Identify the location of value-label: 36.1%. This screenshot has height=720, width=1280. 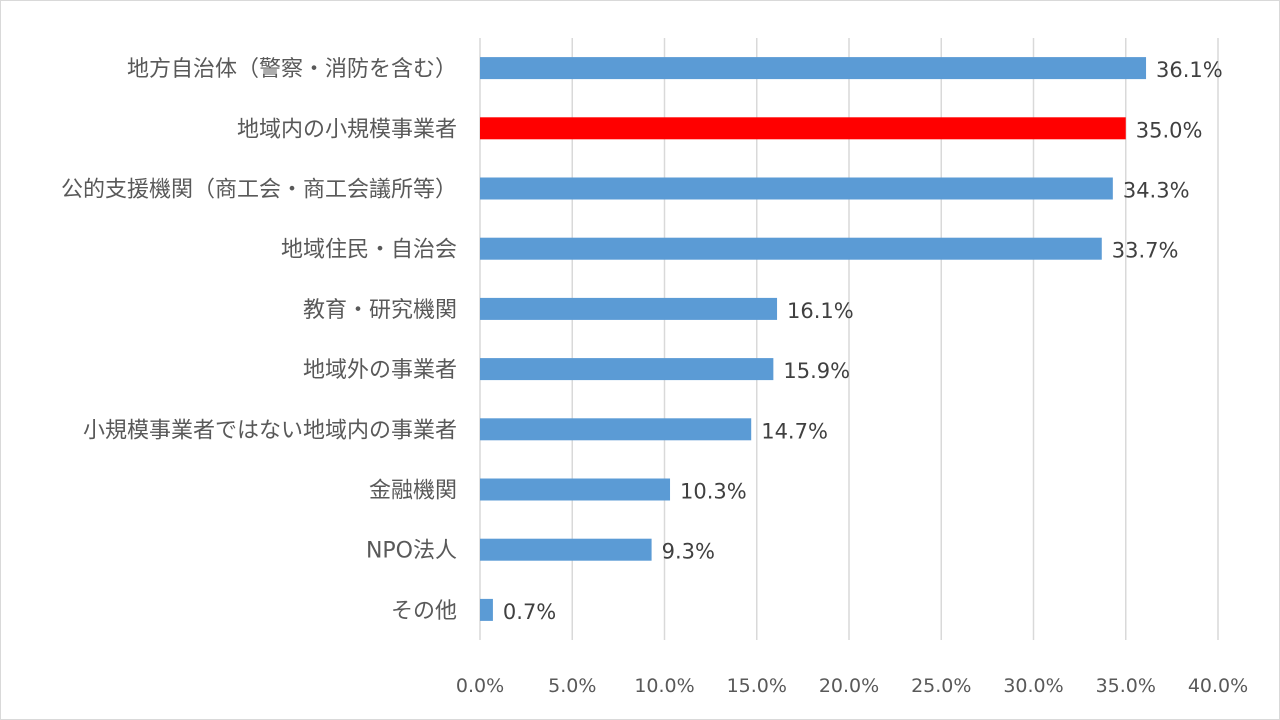
(1189, 70).